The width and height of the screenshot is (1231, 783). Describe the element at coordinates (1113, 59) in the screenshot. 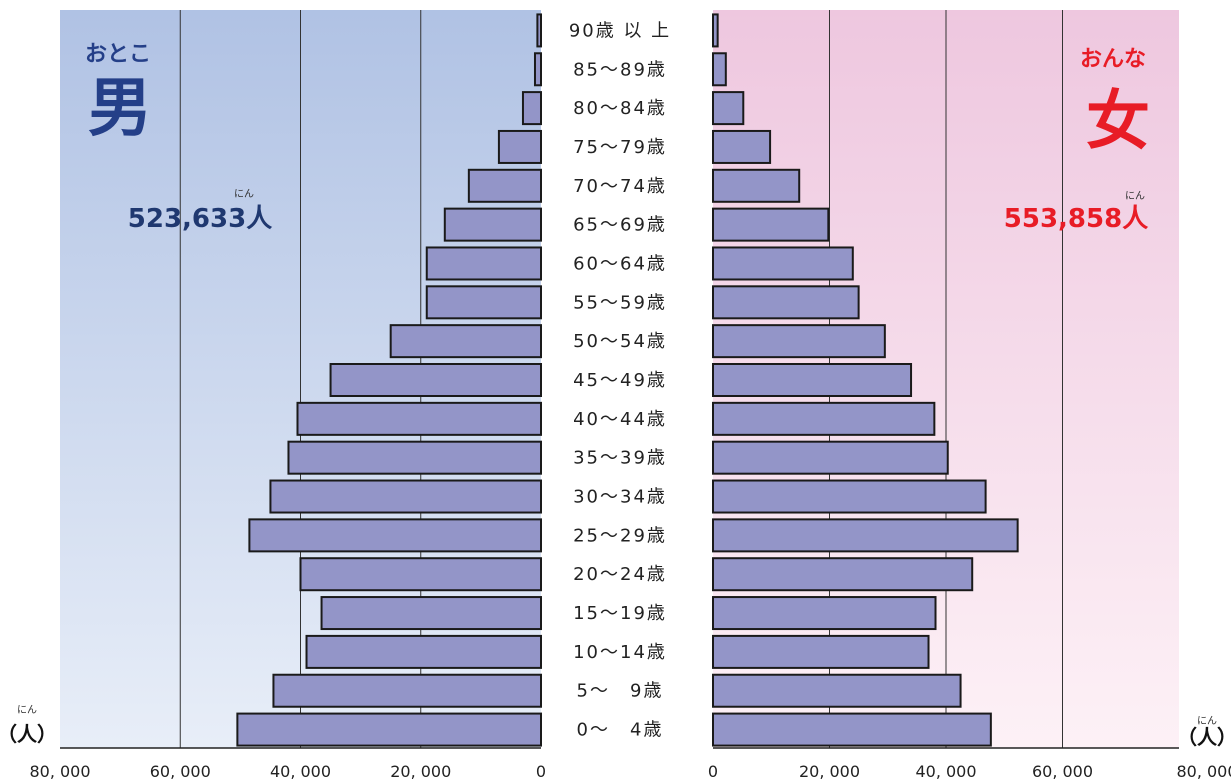

I see `female-reading: おんな` at that location.